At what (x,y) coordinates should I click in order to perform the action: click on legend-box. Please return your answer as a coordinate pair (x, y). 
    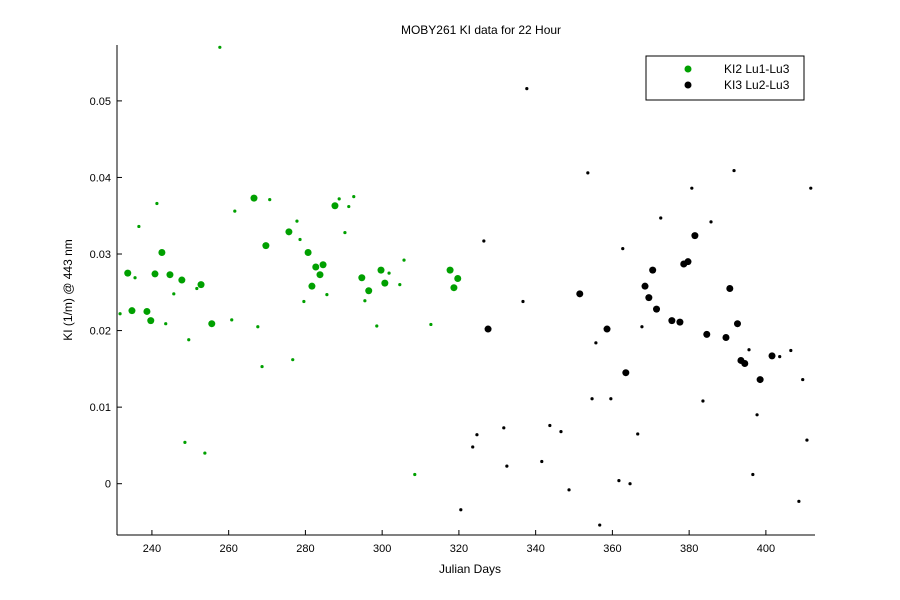
    Looking at the image, I should click on (725, 78).